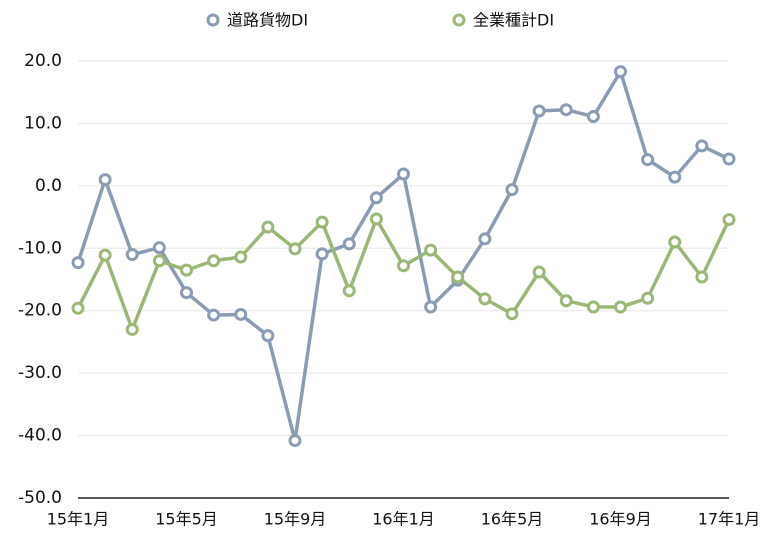 The height and width of the screenshot is (535, 775). I want to click on x-tick-label: 15年9月, so click(295, 519).